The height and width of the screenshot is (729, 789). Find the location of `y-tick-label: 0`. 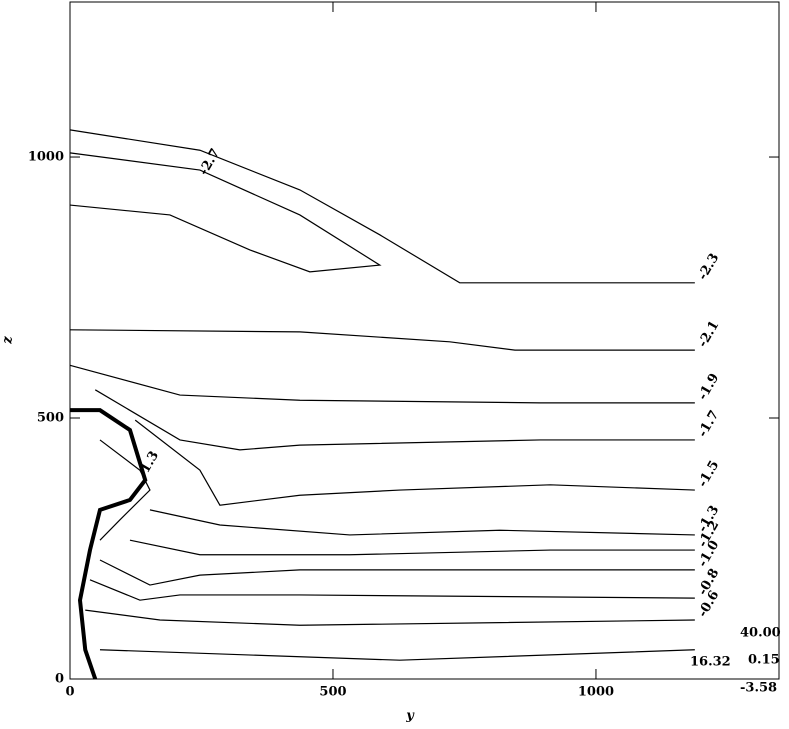

y-tick-label: 0 is located at coordinates (59, 679).